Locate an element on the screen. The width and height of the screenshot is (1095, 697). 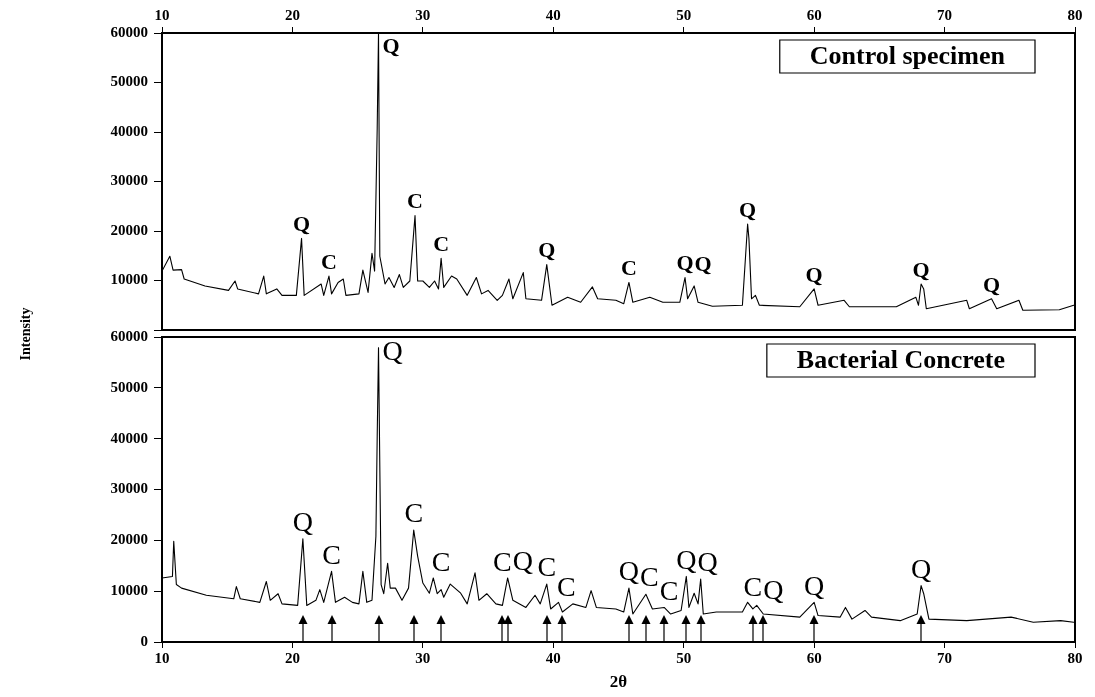
x-axis-title: 2θ is located at coordinates (618, 682).